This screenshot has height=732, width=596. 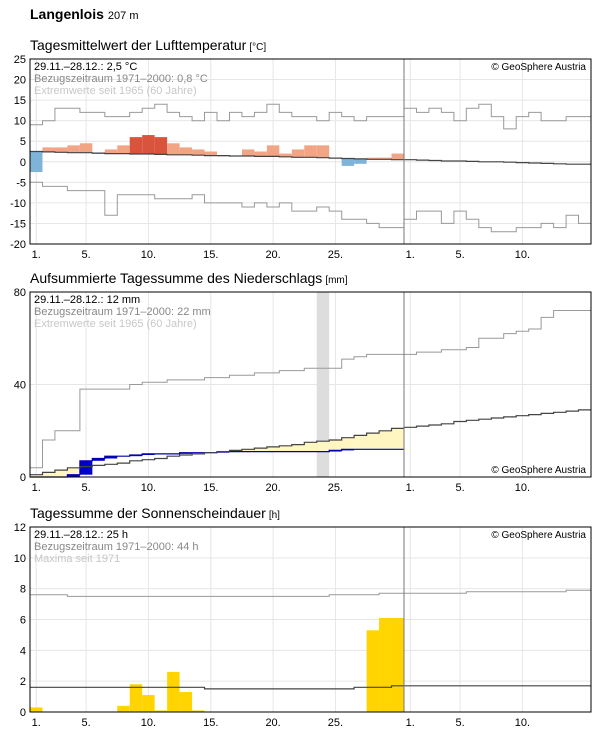 What do you see at coordinates (138, 45) in the screenshot?
I see `temperature-title: Tagesmittelwert der Lufttemperatur` at bounding box center [138, 45].